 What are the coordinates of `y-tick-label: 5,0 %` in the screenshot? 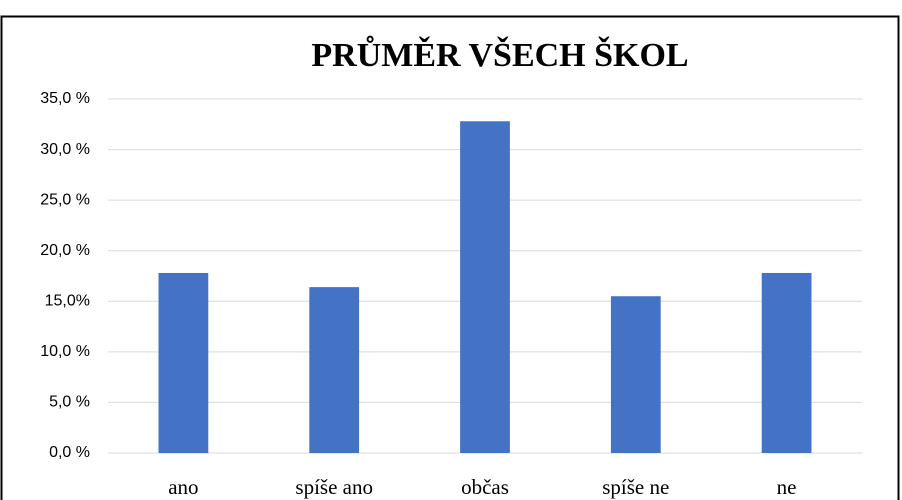 It's located at (69, 402).